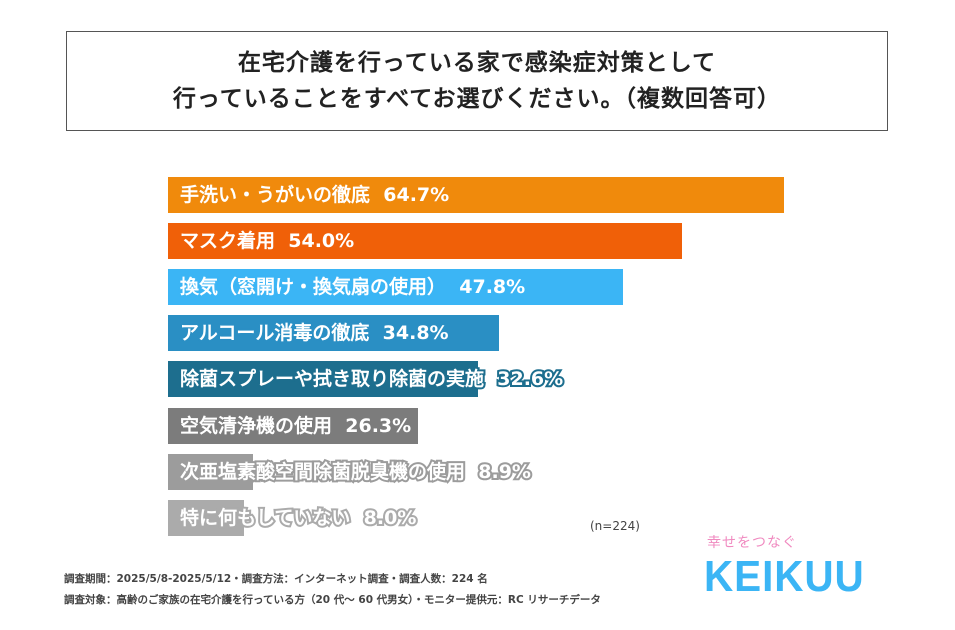 The image size is (955, 630). Describe the element at coordinates (274, 333) in the screenshot. I see `category-label: アルコール消毒の徹底` at that location.